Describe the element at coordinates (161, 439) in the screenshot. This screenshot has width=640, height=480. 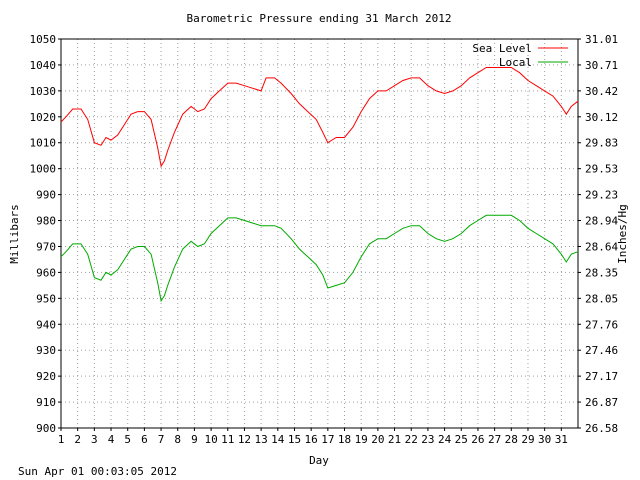
I see `x-tick-label: 7` at that location.